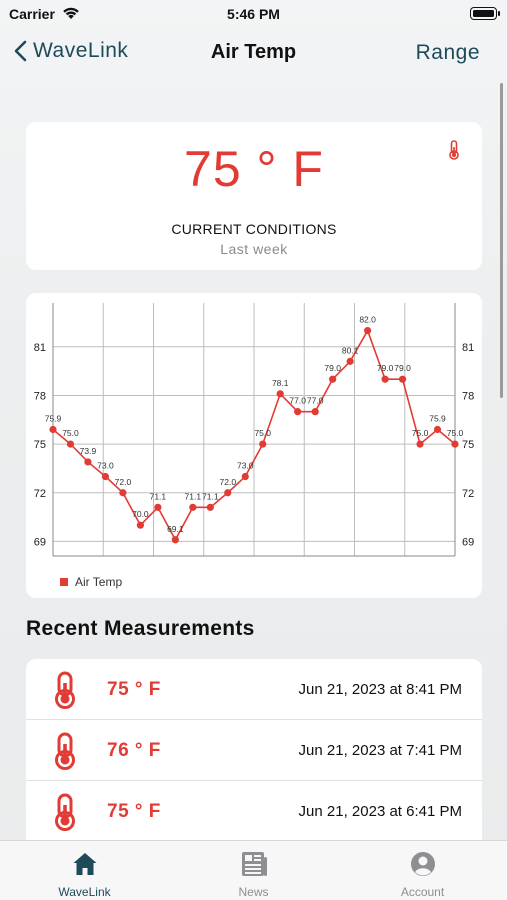  I want to click on y-tick-label-left: 72, so click(40, 494).